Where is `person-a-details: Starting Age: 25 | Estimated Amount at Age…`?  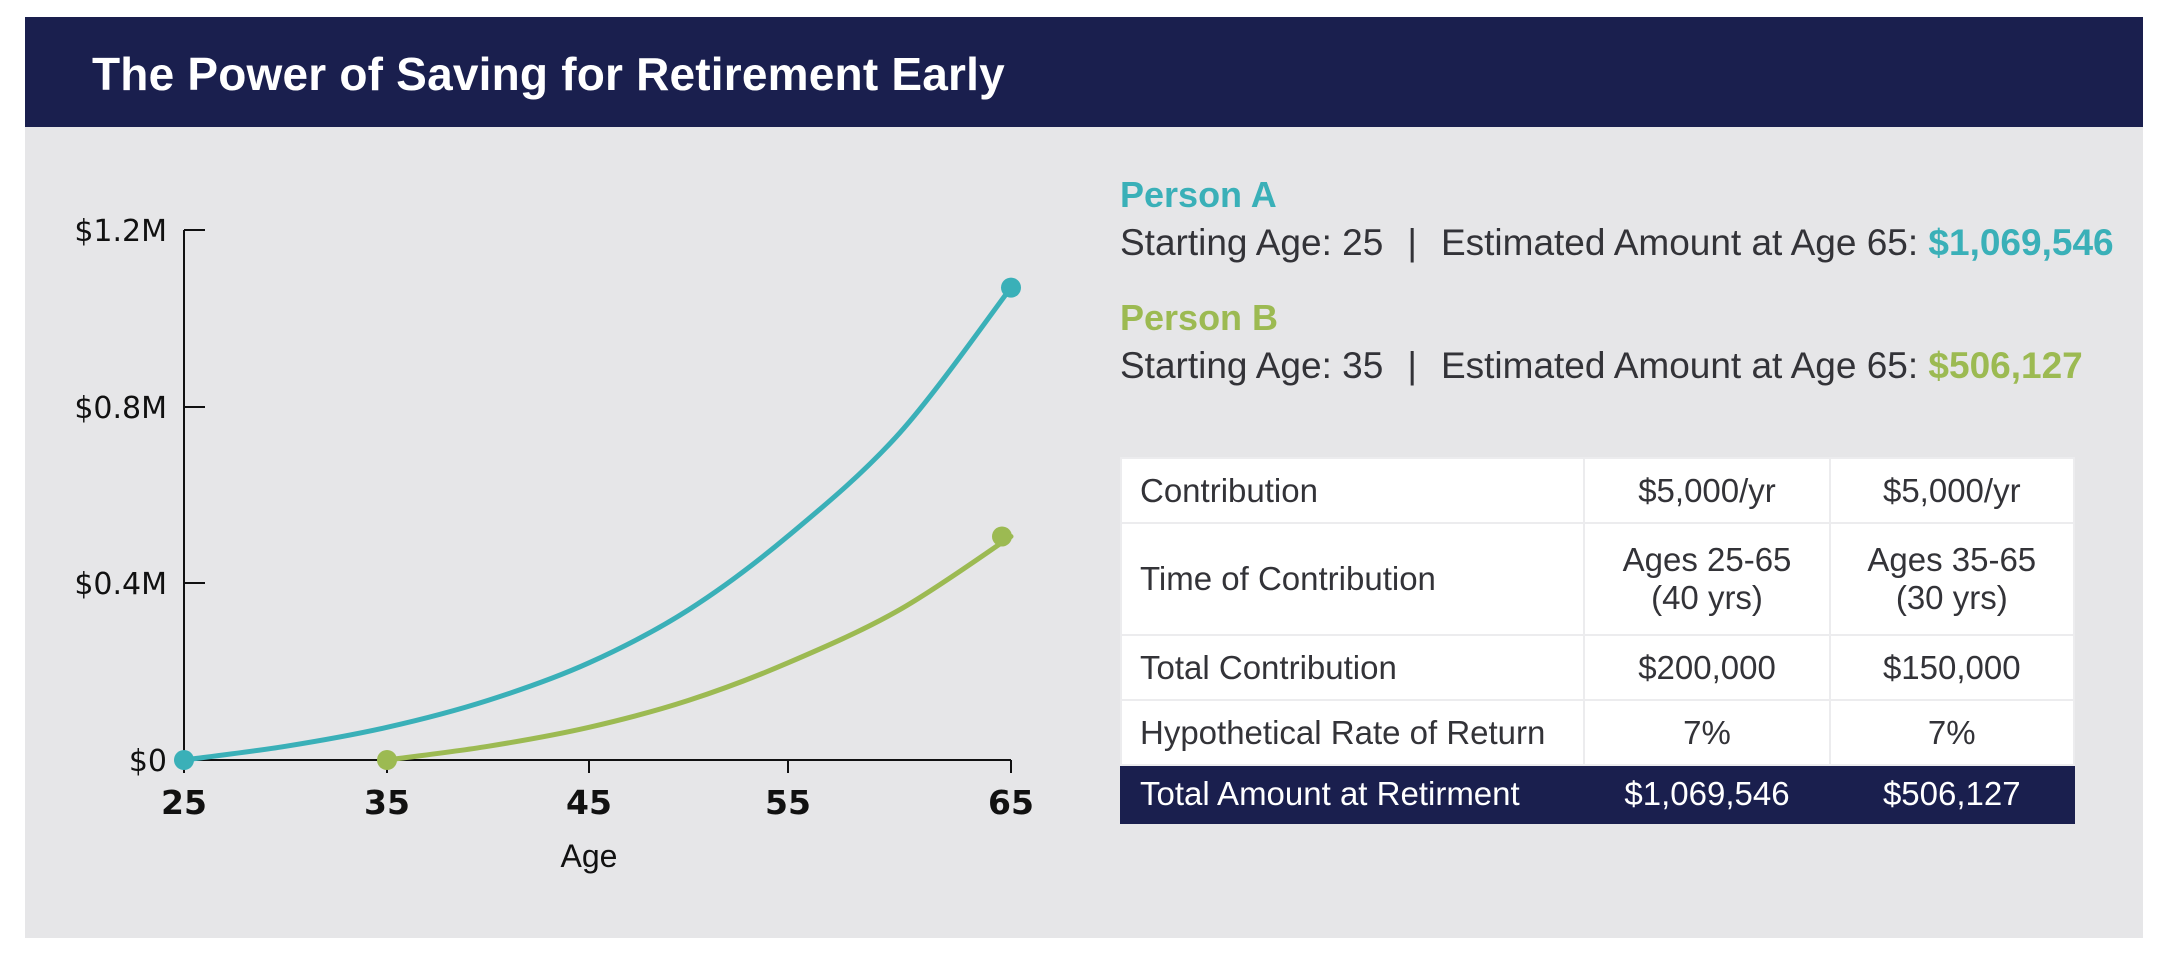
person-a-details: Starting Age: 25 | Estimated Amount at Age… is located at coordinates (1617, 243).